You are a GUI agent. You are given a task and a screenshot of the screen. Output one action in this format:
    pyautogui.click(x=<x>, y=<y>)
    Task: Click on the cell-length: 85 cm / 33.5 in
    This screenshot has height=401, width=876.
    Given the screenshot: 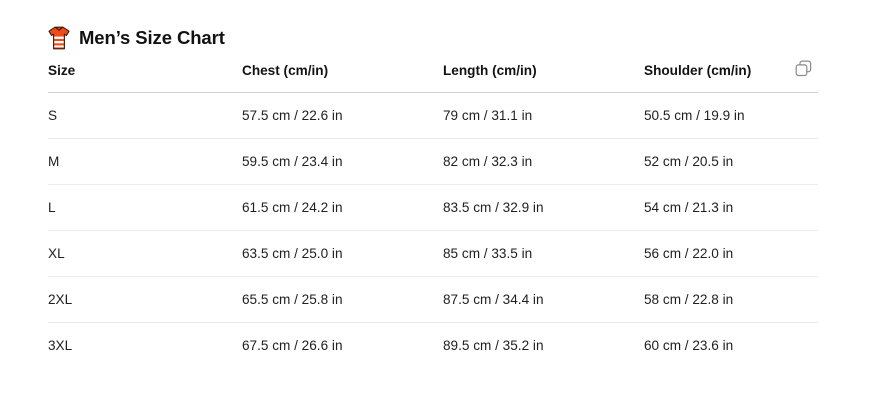 What is the action you would take?
    pyautogui.click(x=543, y=253)
    